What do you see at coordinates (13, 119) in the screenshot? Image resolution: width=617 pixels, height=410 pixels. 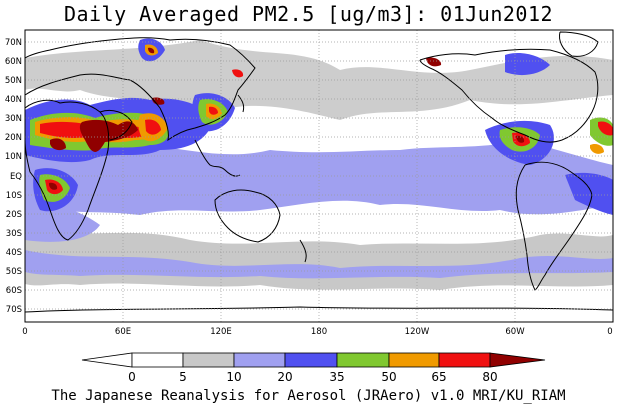 I see `lat-label: 30N` at bounding box center [13, 119].